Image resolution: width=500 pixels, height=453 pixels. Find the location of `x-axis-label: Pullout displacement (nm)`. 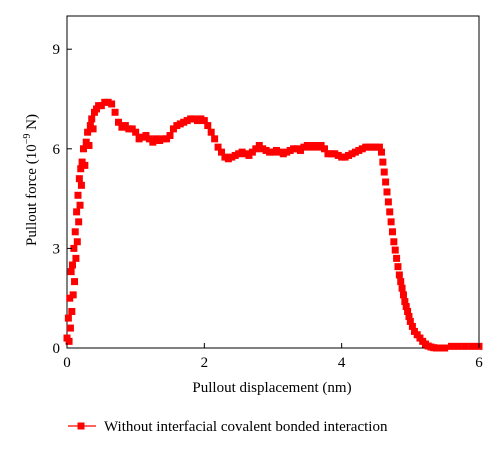

x-axis-label: Pullout displacement (nm) is located at coordinates (271, 388).